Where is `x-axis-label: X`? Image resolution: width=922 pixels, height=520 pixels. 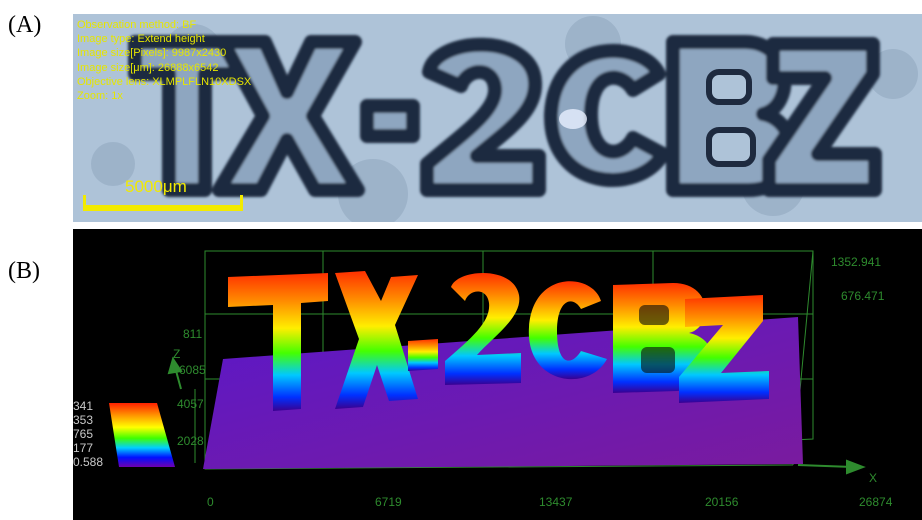 x-axis-label: X is located at coordinates (873, 478).